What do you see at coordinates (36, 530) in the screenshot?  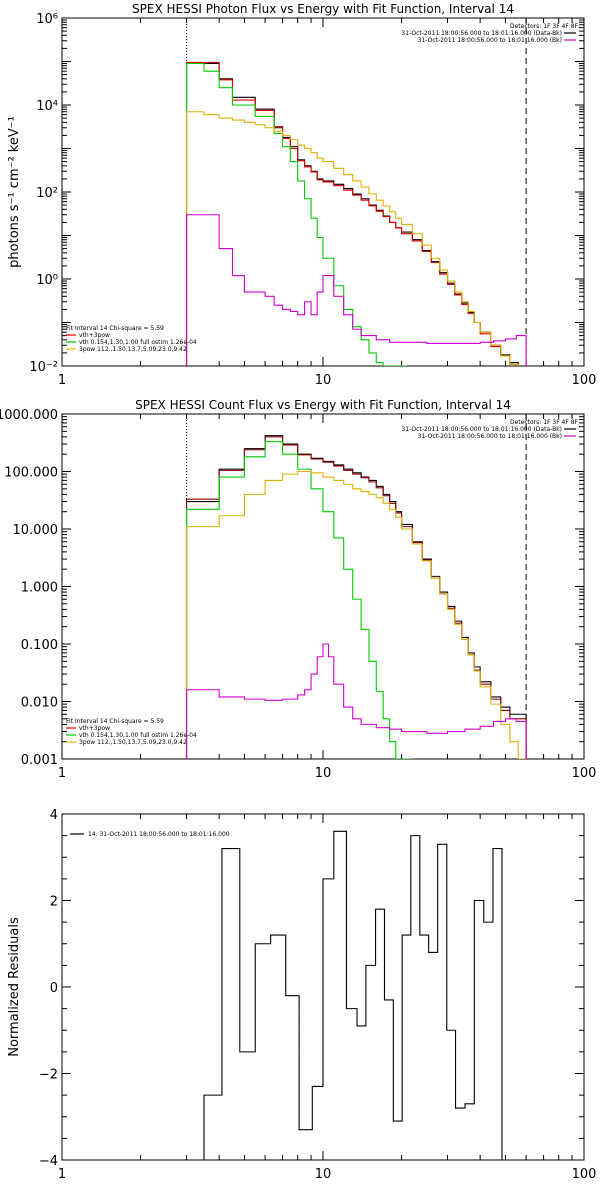 I see `y-tick-label: 10.000` at bounding box center [36, 530].